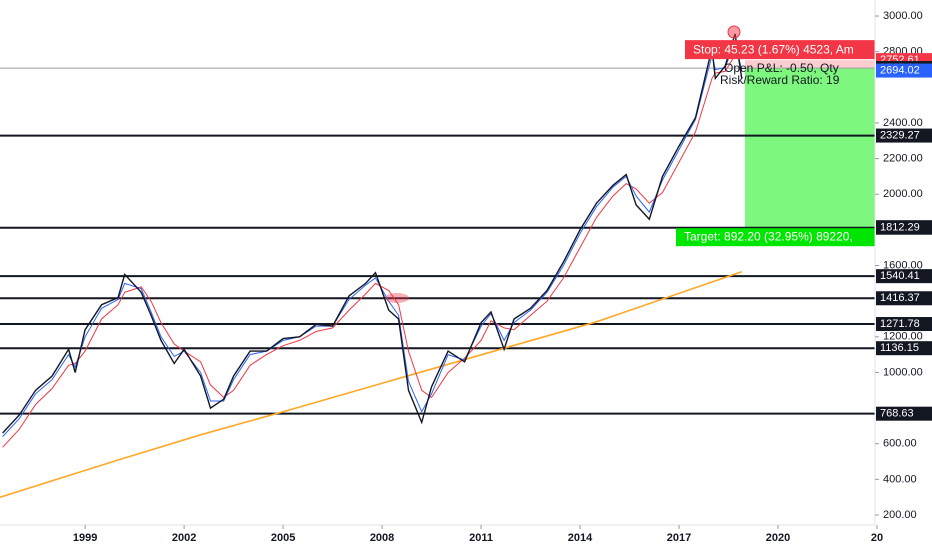  I want to click on y-tick-label: 2400.00, so click(903, 123).